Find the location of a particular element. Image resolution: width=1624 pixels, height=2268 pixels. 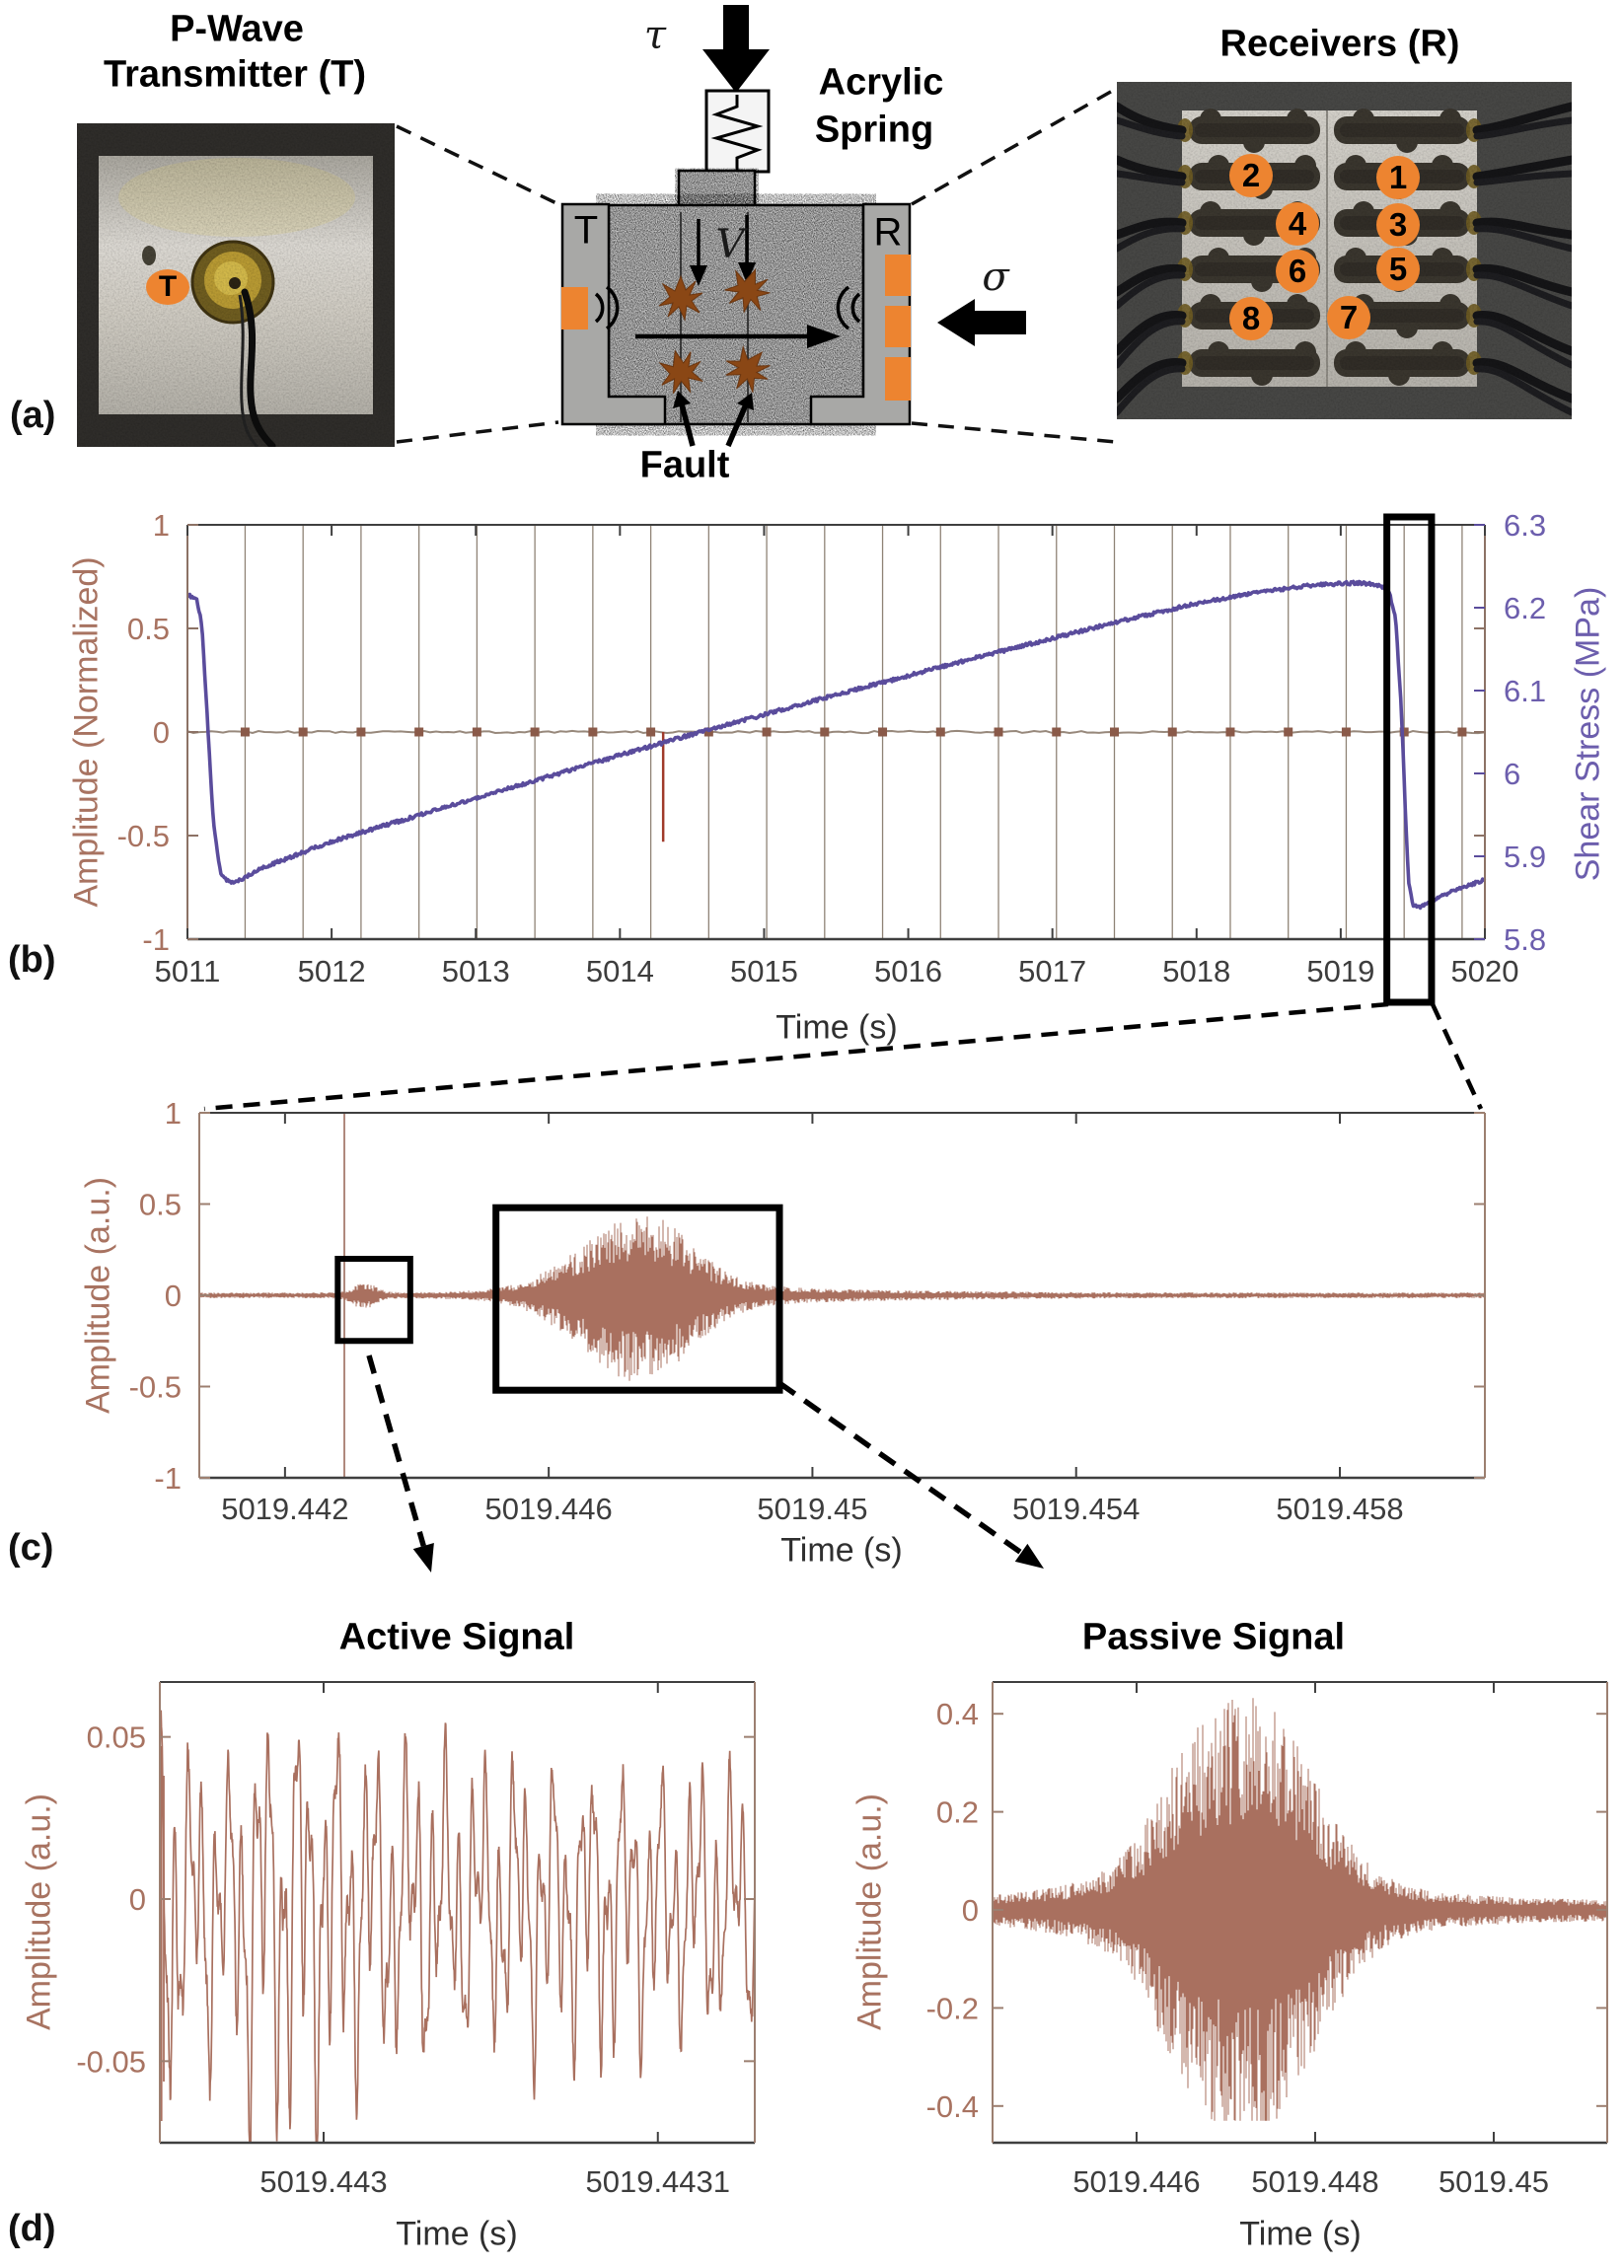

stress-curve is located at coordinates (836, 745).